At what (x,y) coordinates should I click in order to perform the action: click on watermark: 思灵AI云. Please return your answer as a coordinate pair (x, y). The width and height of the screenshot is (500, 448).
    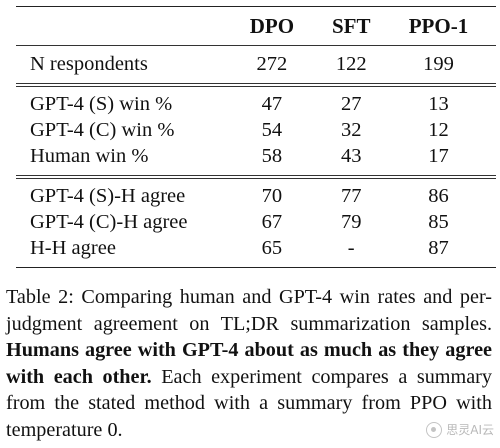
    Looking at the image, I should click on (460, 429).